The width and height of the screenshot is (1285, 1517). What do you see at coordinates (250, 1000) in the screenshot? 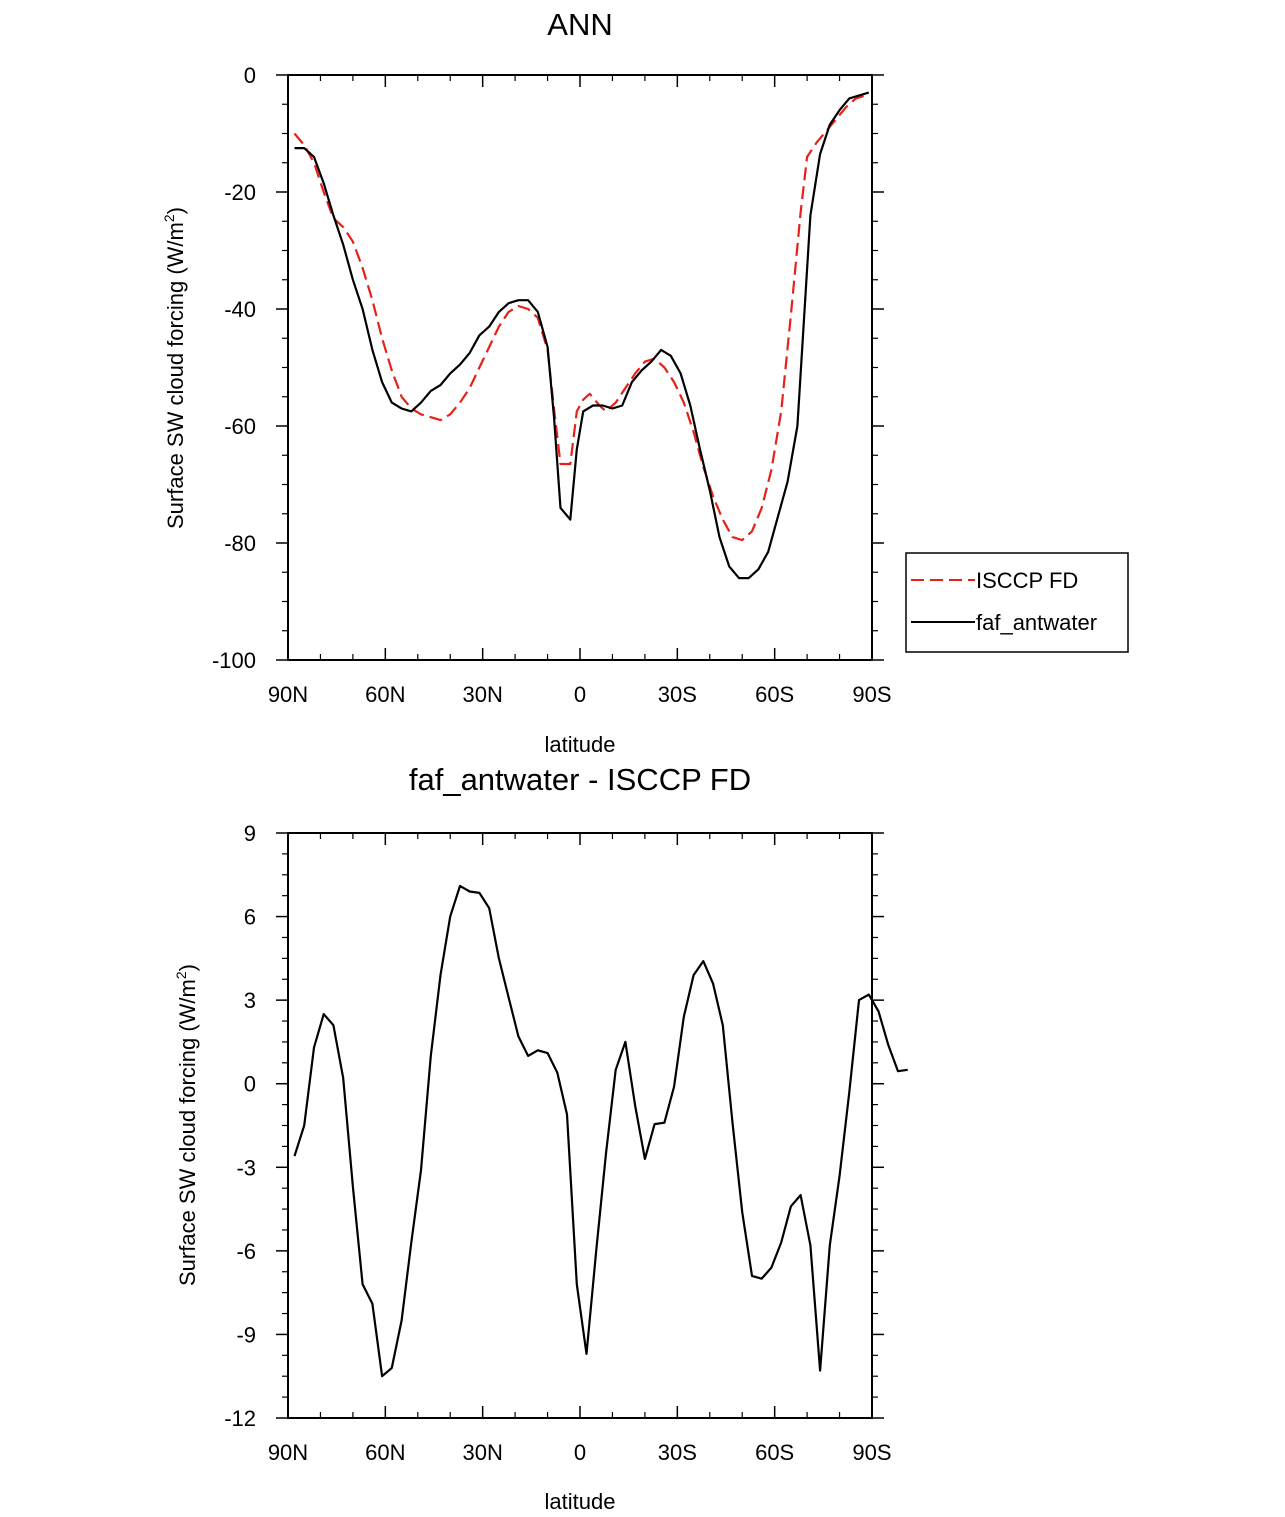
I see `y-tick-label: 3` at bounding box center [250, 1000].